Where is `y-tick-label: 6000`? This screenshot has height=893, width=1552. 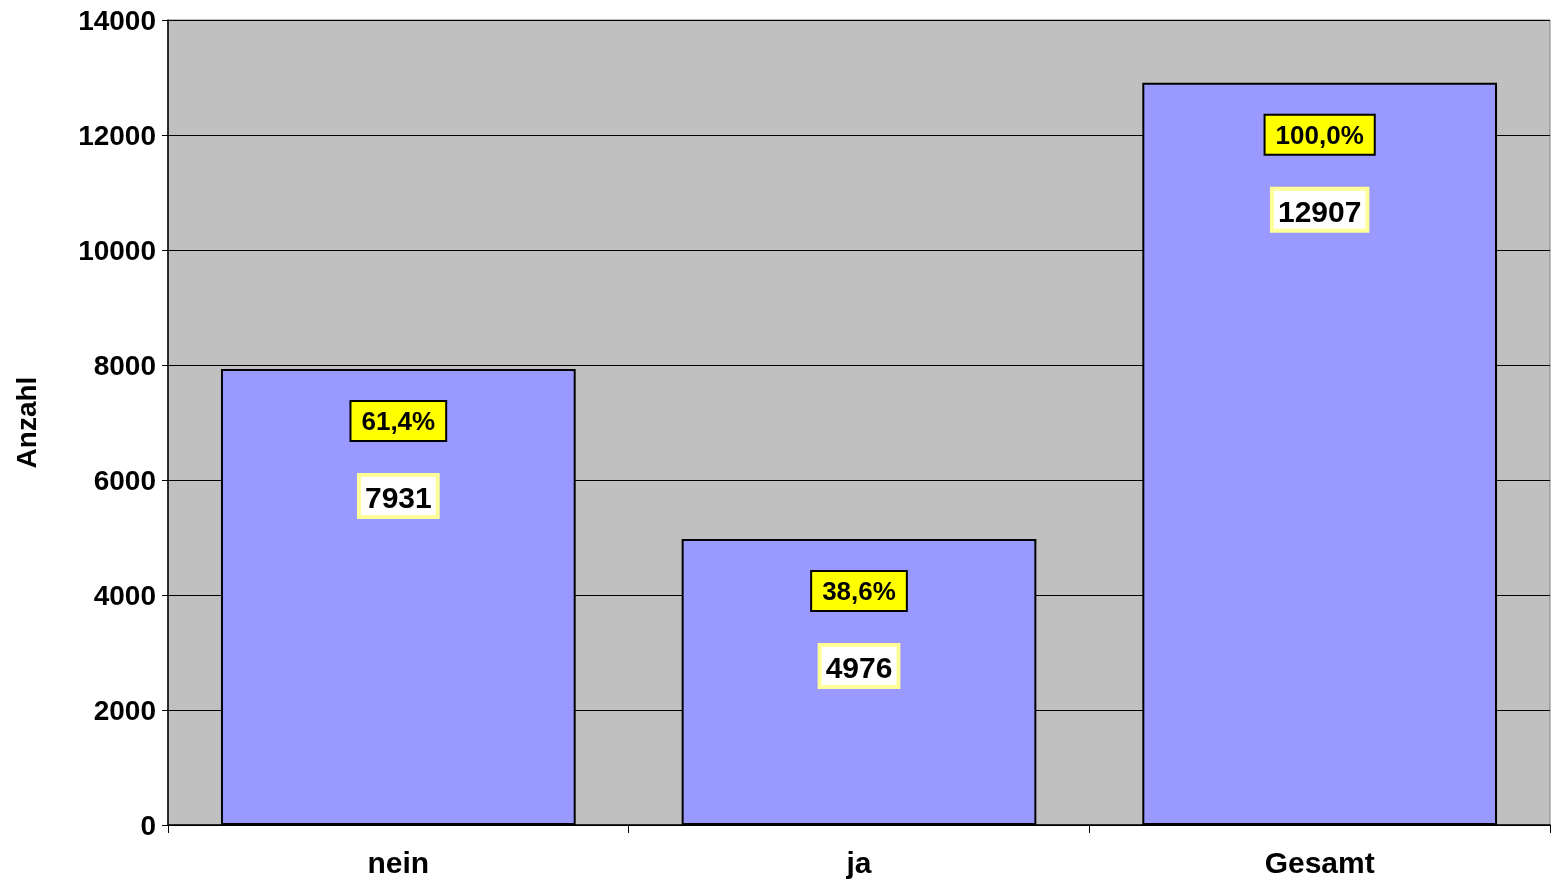 y-tick-label: 6000 is located at coordinates (124, 480).